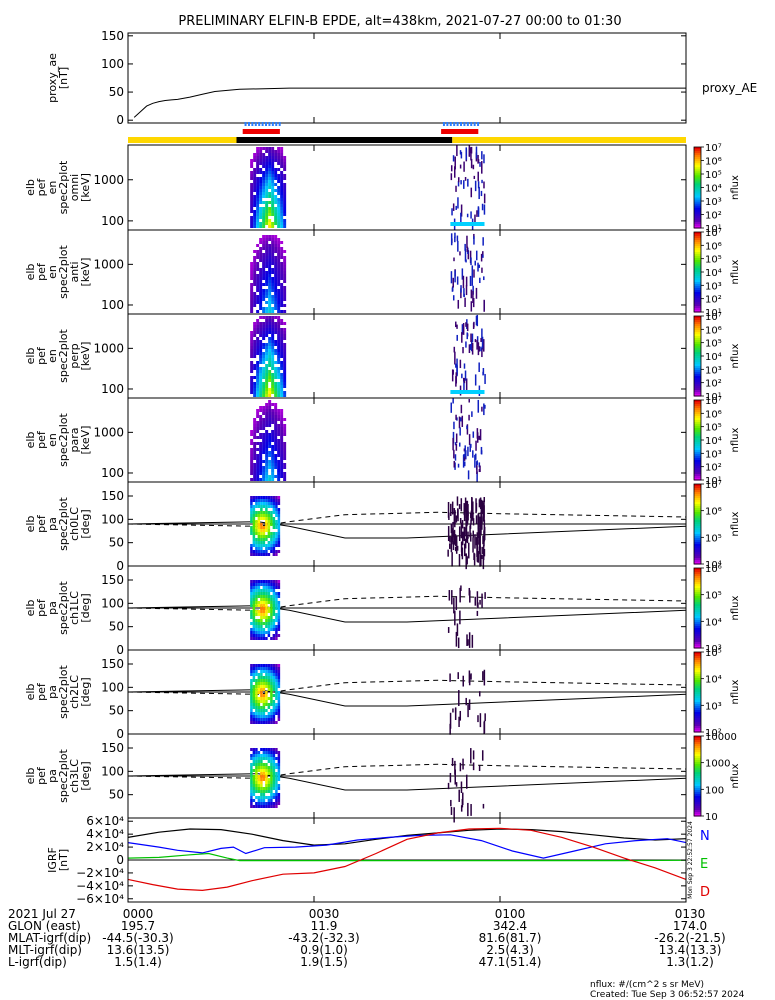  Describe the element at coordinates (52, 524) in the screenshot. I see `y-axis-label: pa` at that location.